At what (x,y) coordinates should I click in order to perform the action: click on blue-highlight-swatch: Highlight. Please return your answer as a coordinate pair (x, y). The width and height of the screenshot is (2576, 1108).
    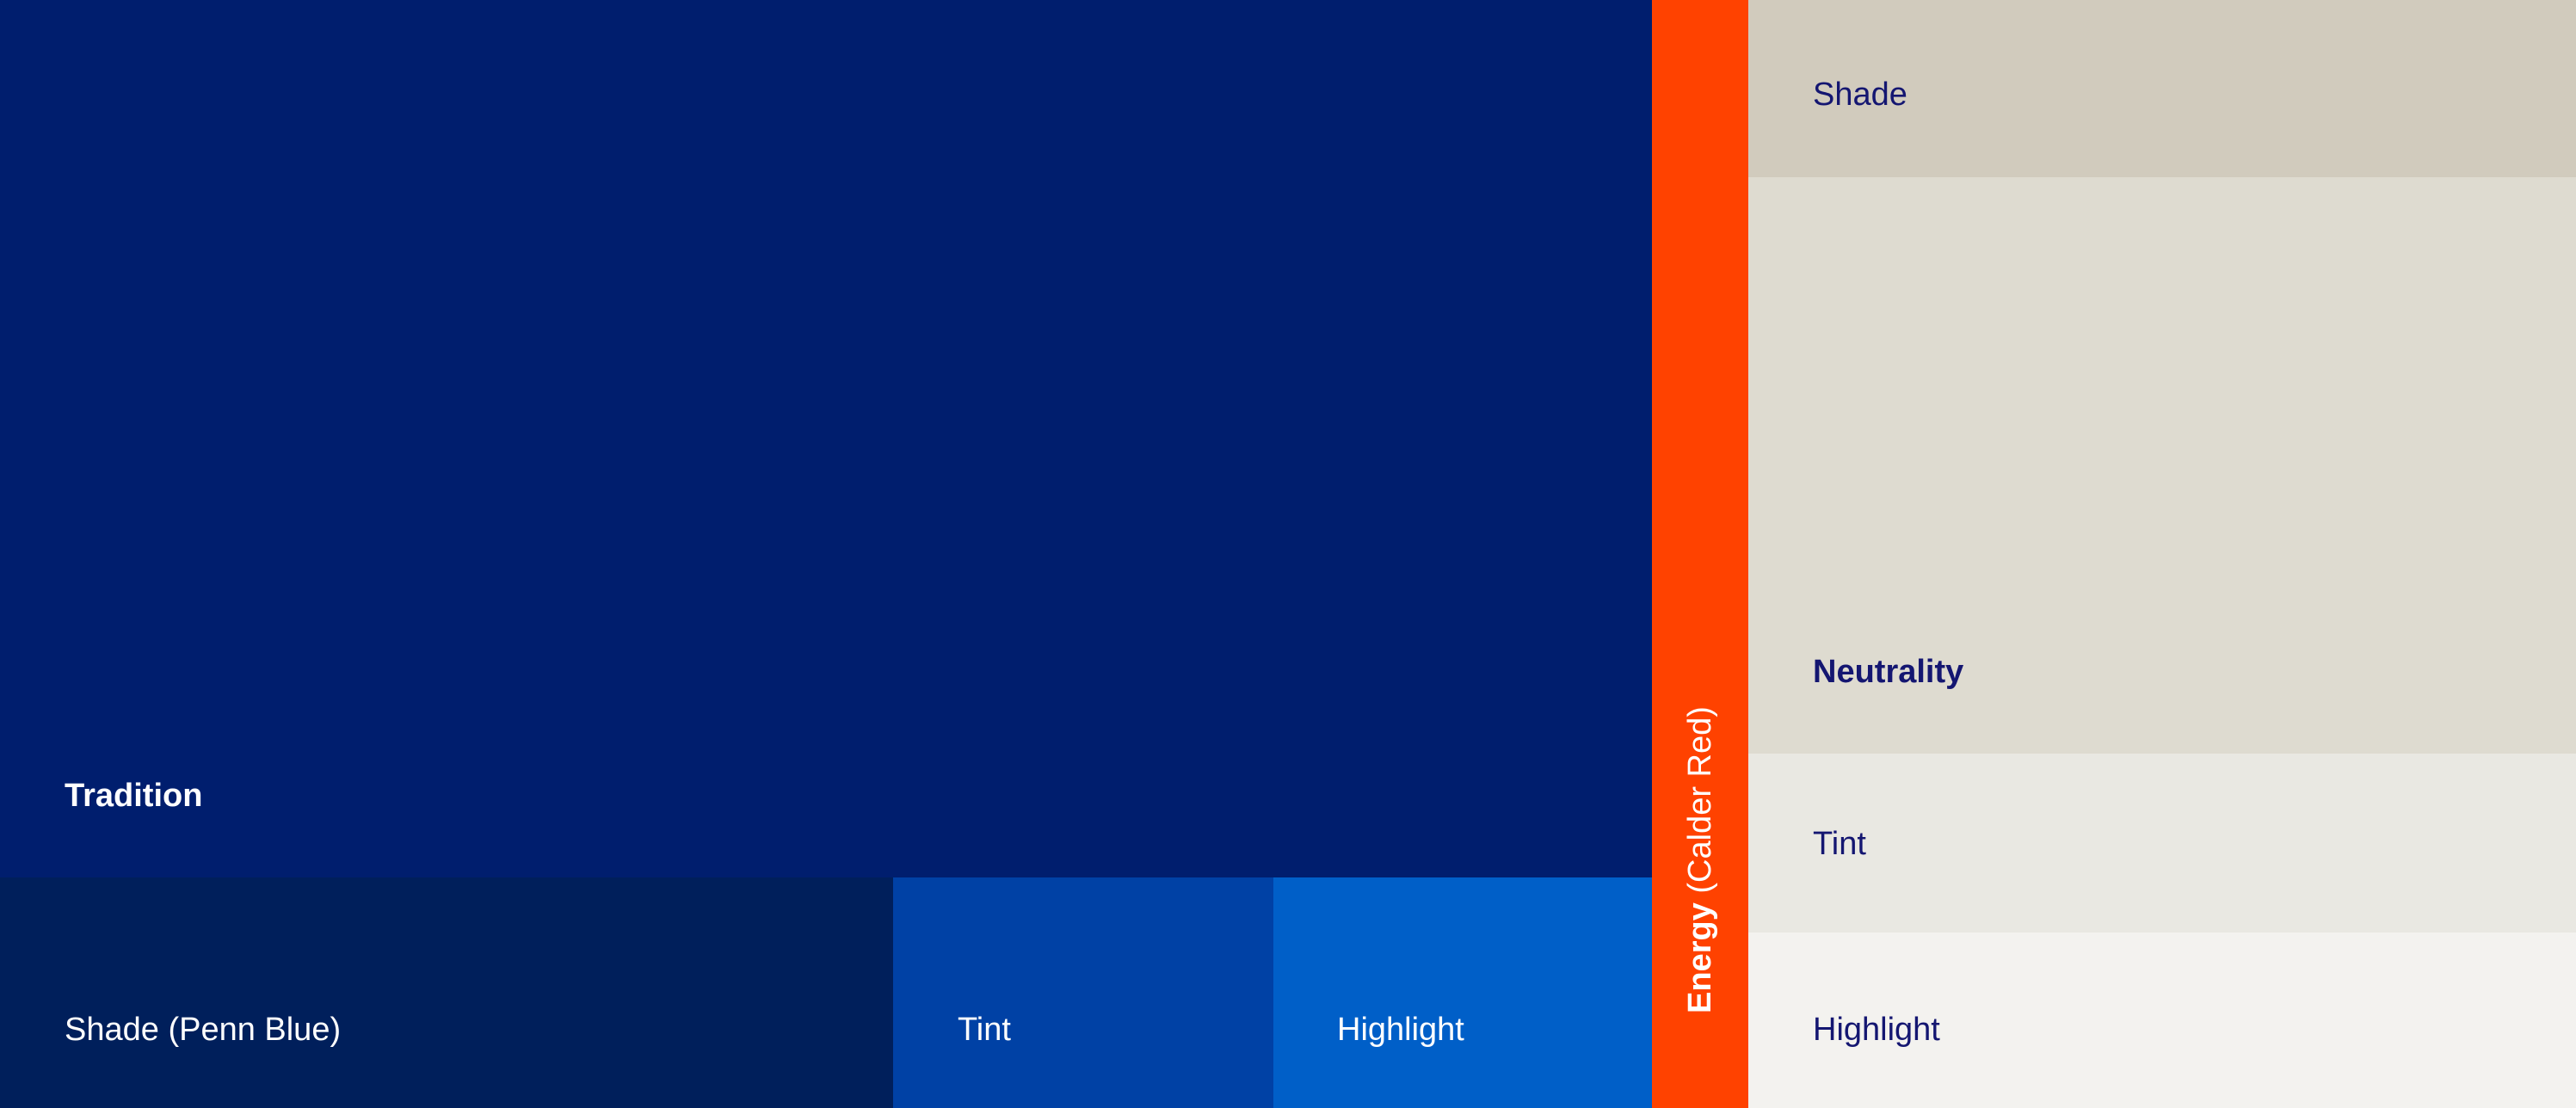
    Looking at the image, I should click on (1462, 993).